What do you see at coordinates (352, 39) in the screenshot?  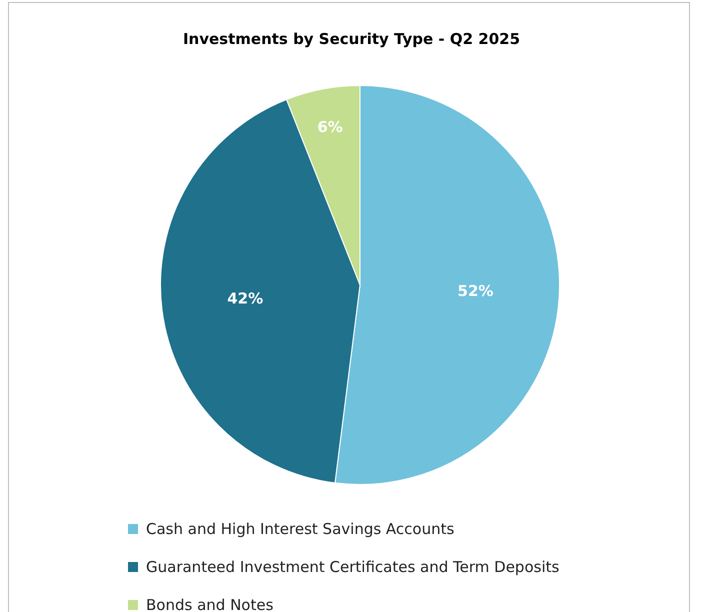 I see `chart-title: Investments by Security Type - Q2 2025` at bounding box center [352, 39].